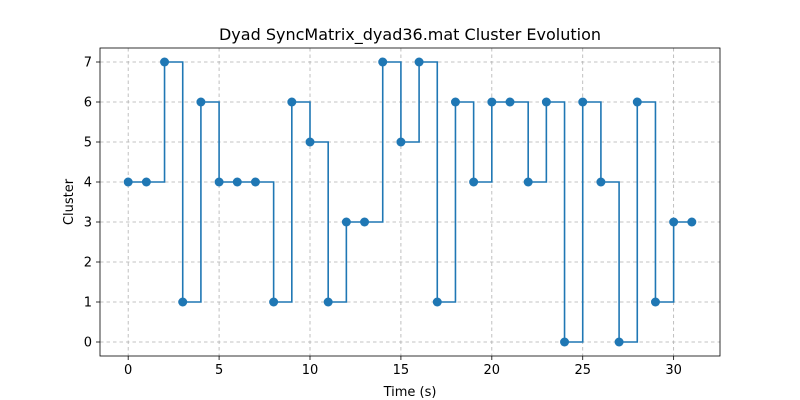 The width and height of the screenshot is (800, 400). Describe the element at coordinates (88, 143) in the screenshot. I see `y-tick-label: 5` at that location.